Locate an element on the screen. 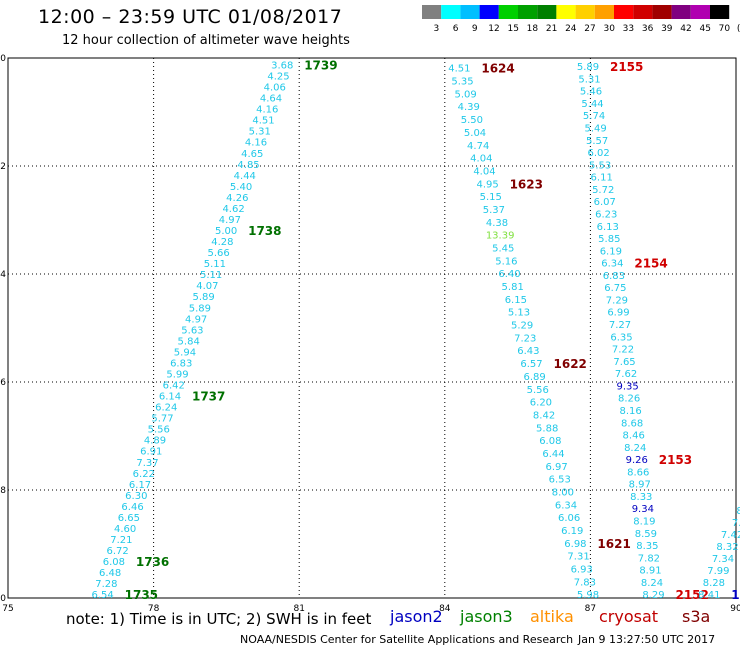 This screenshot has width=740, height=650. wave-height-value: 5.66 is located at coordinates (218, 253).